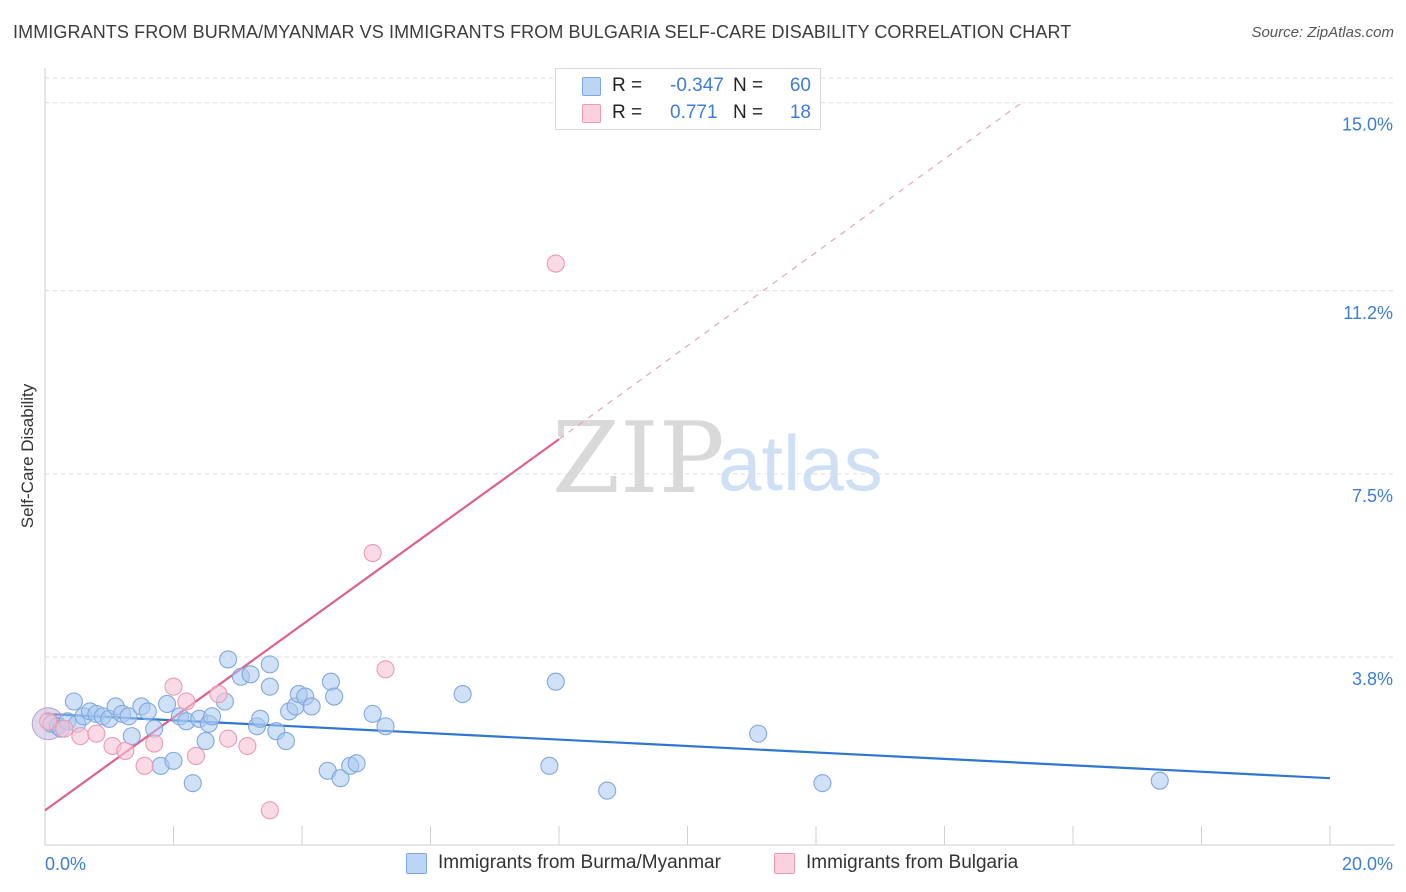 The width and height of the screenshot is (1406, 892). Describe the element at coordinates (1372, 679) in the screenshot. I see `y-tick-label: 3.8%` at that location.